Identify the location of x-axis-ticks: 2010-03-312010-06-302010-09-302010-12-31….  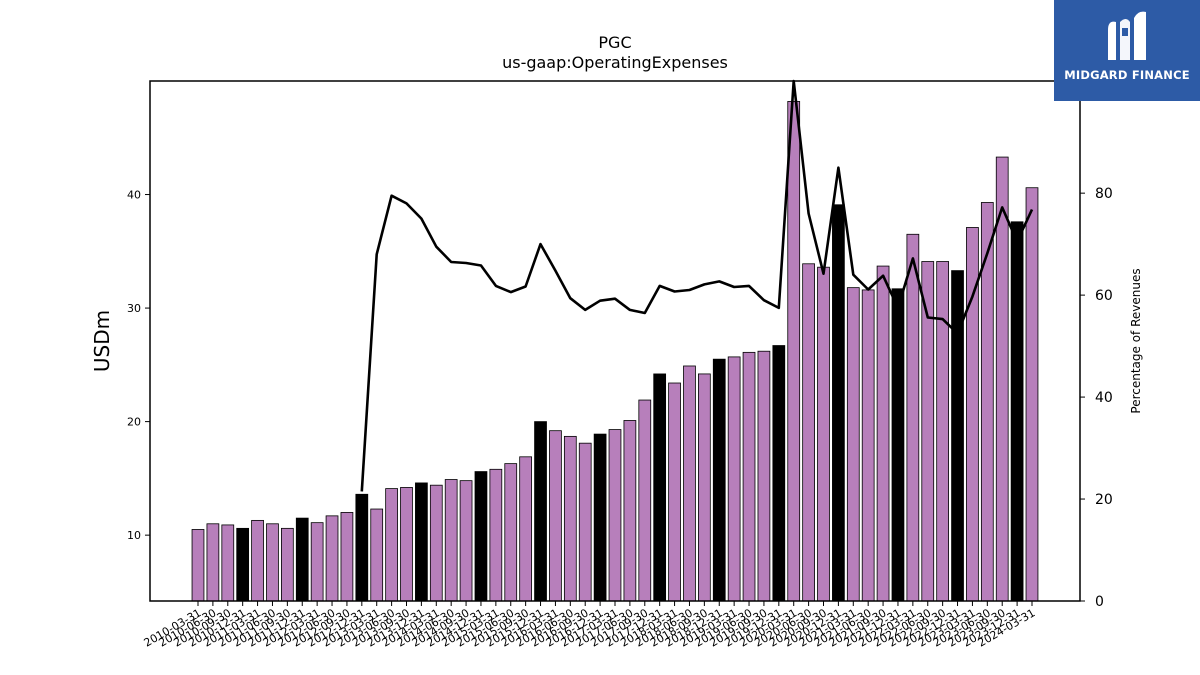
(590, 625).